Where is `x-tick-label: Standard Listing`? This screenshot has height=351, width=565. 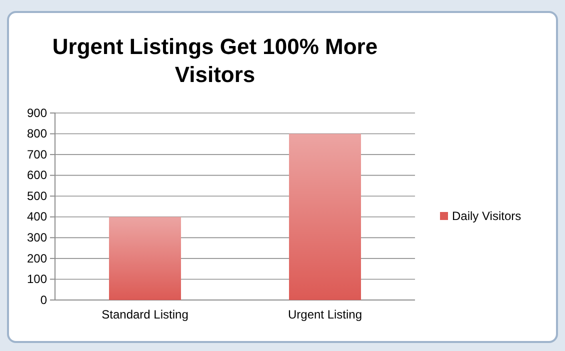 x-tick-label: Standard Listing is located at coordinates (145, 315).